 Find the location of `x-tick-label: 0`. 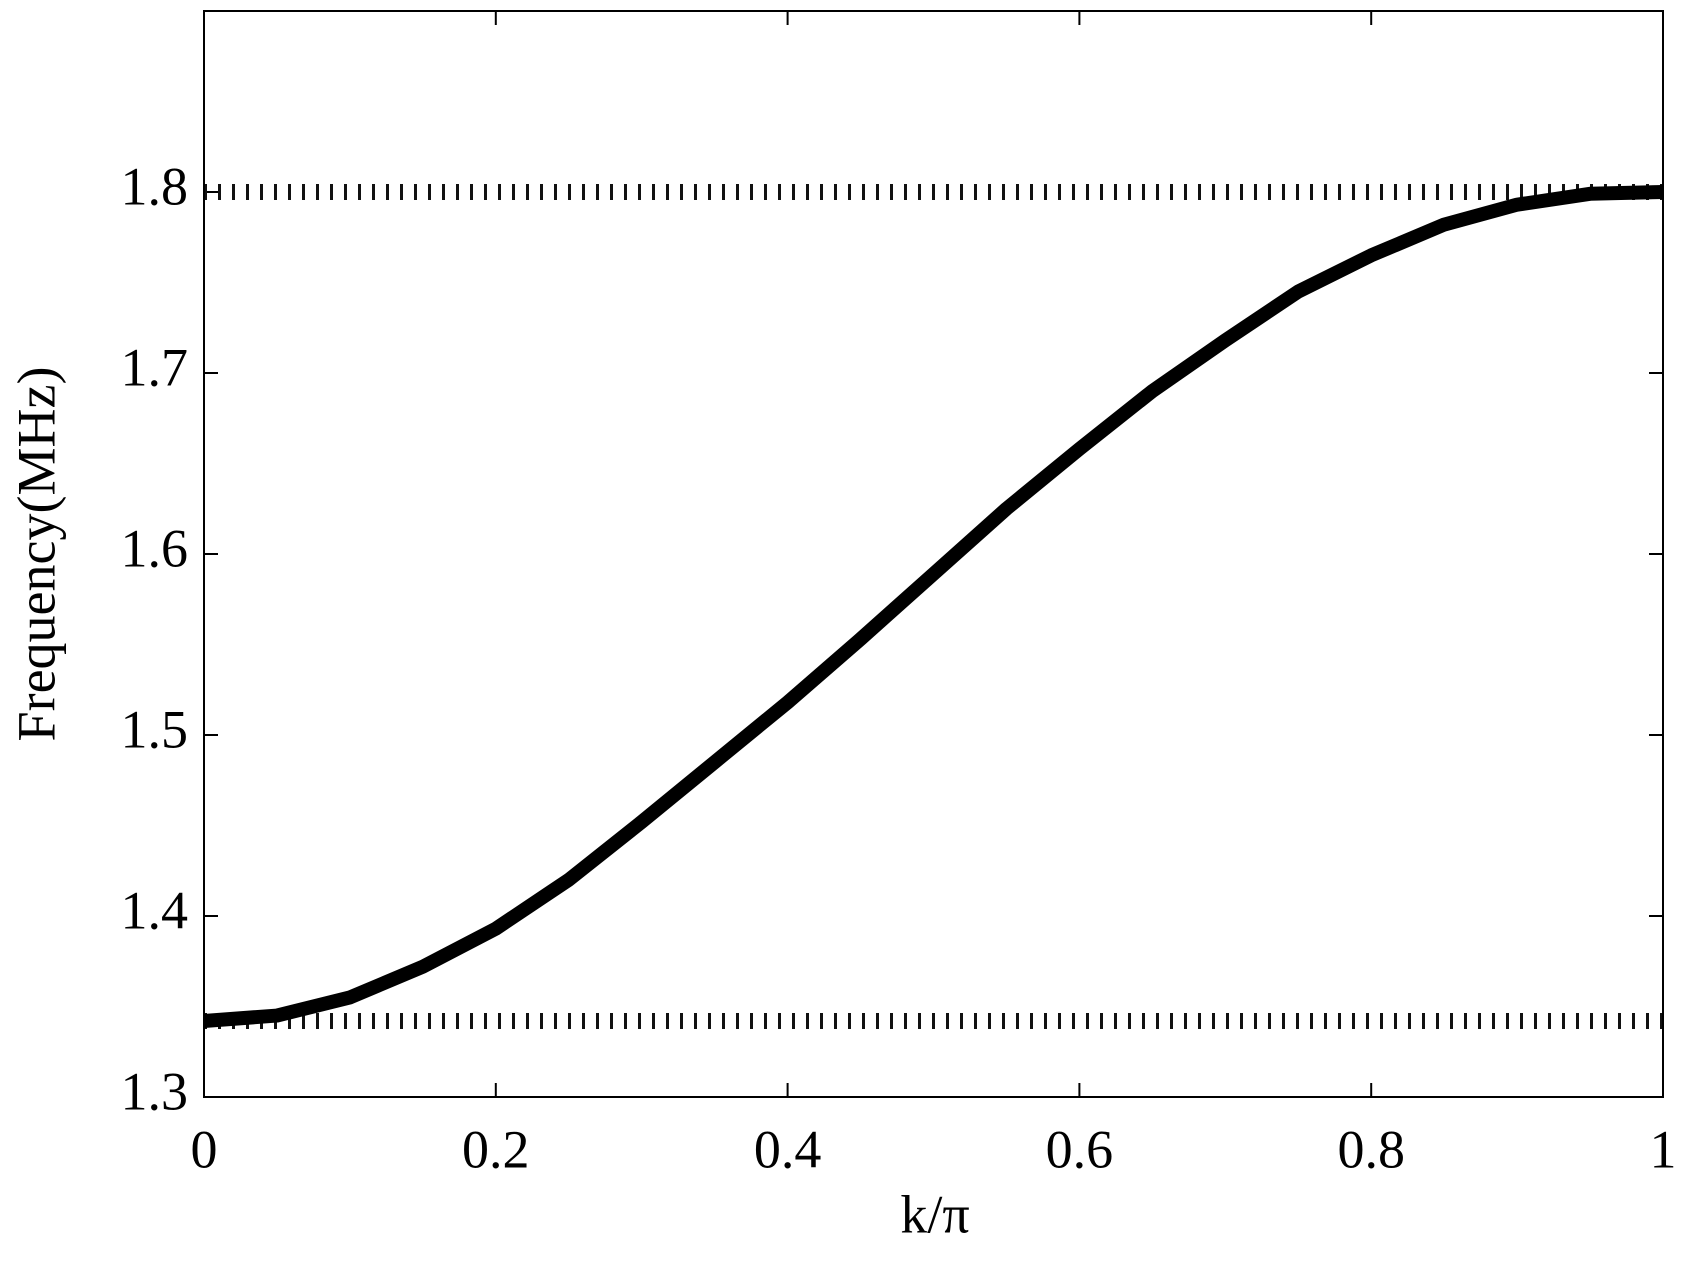

x-tick-label: 0 is located at coordinates (204, 1149).